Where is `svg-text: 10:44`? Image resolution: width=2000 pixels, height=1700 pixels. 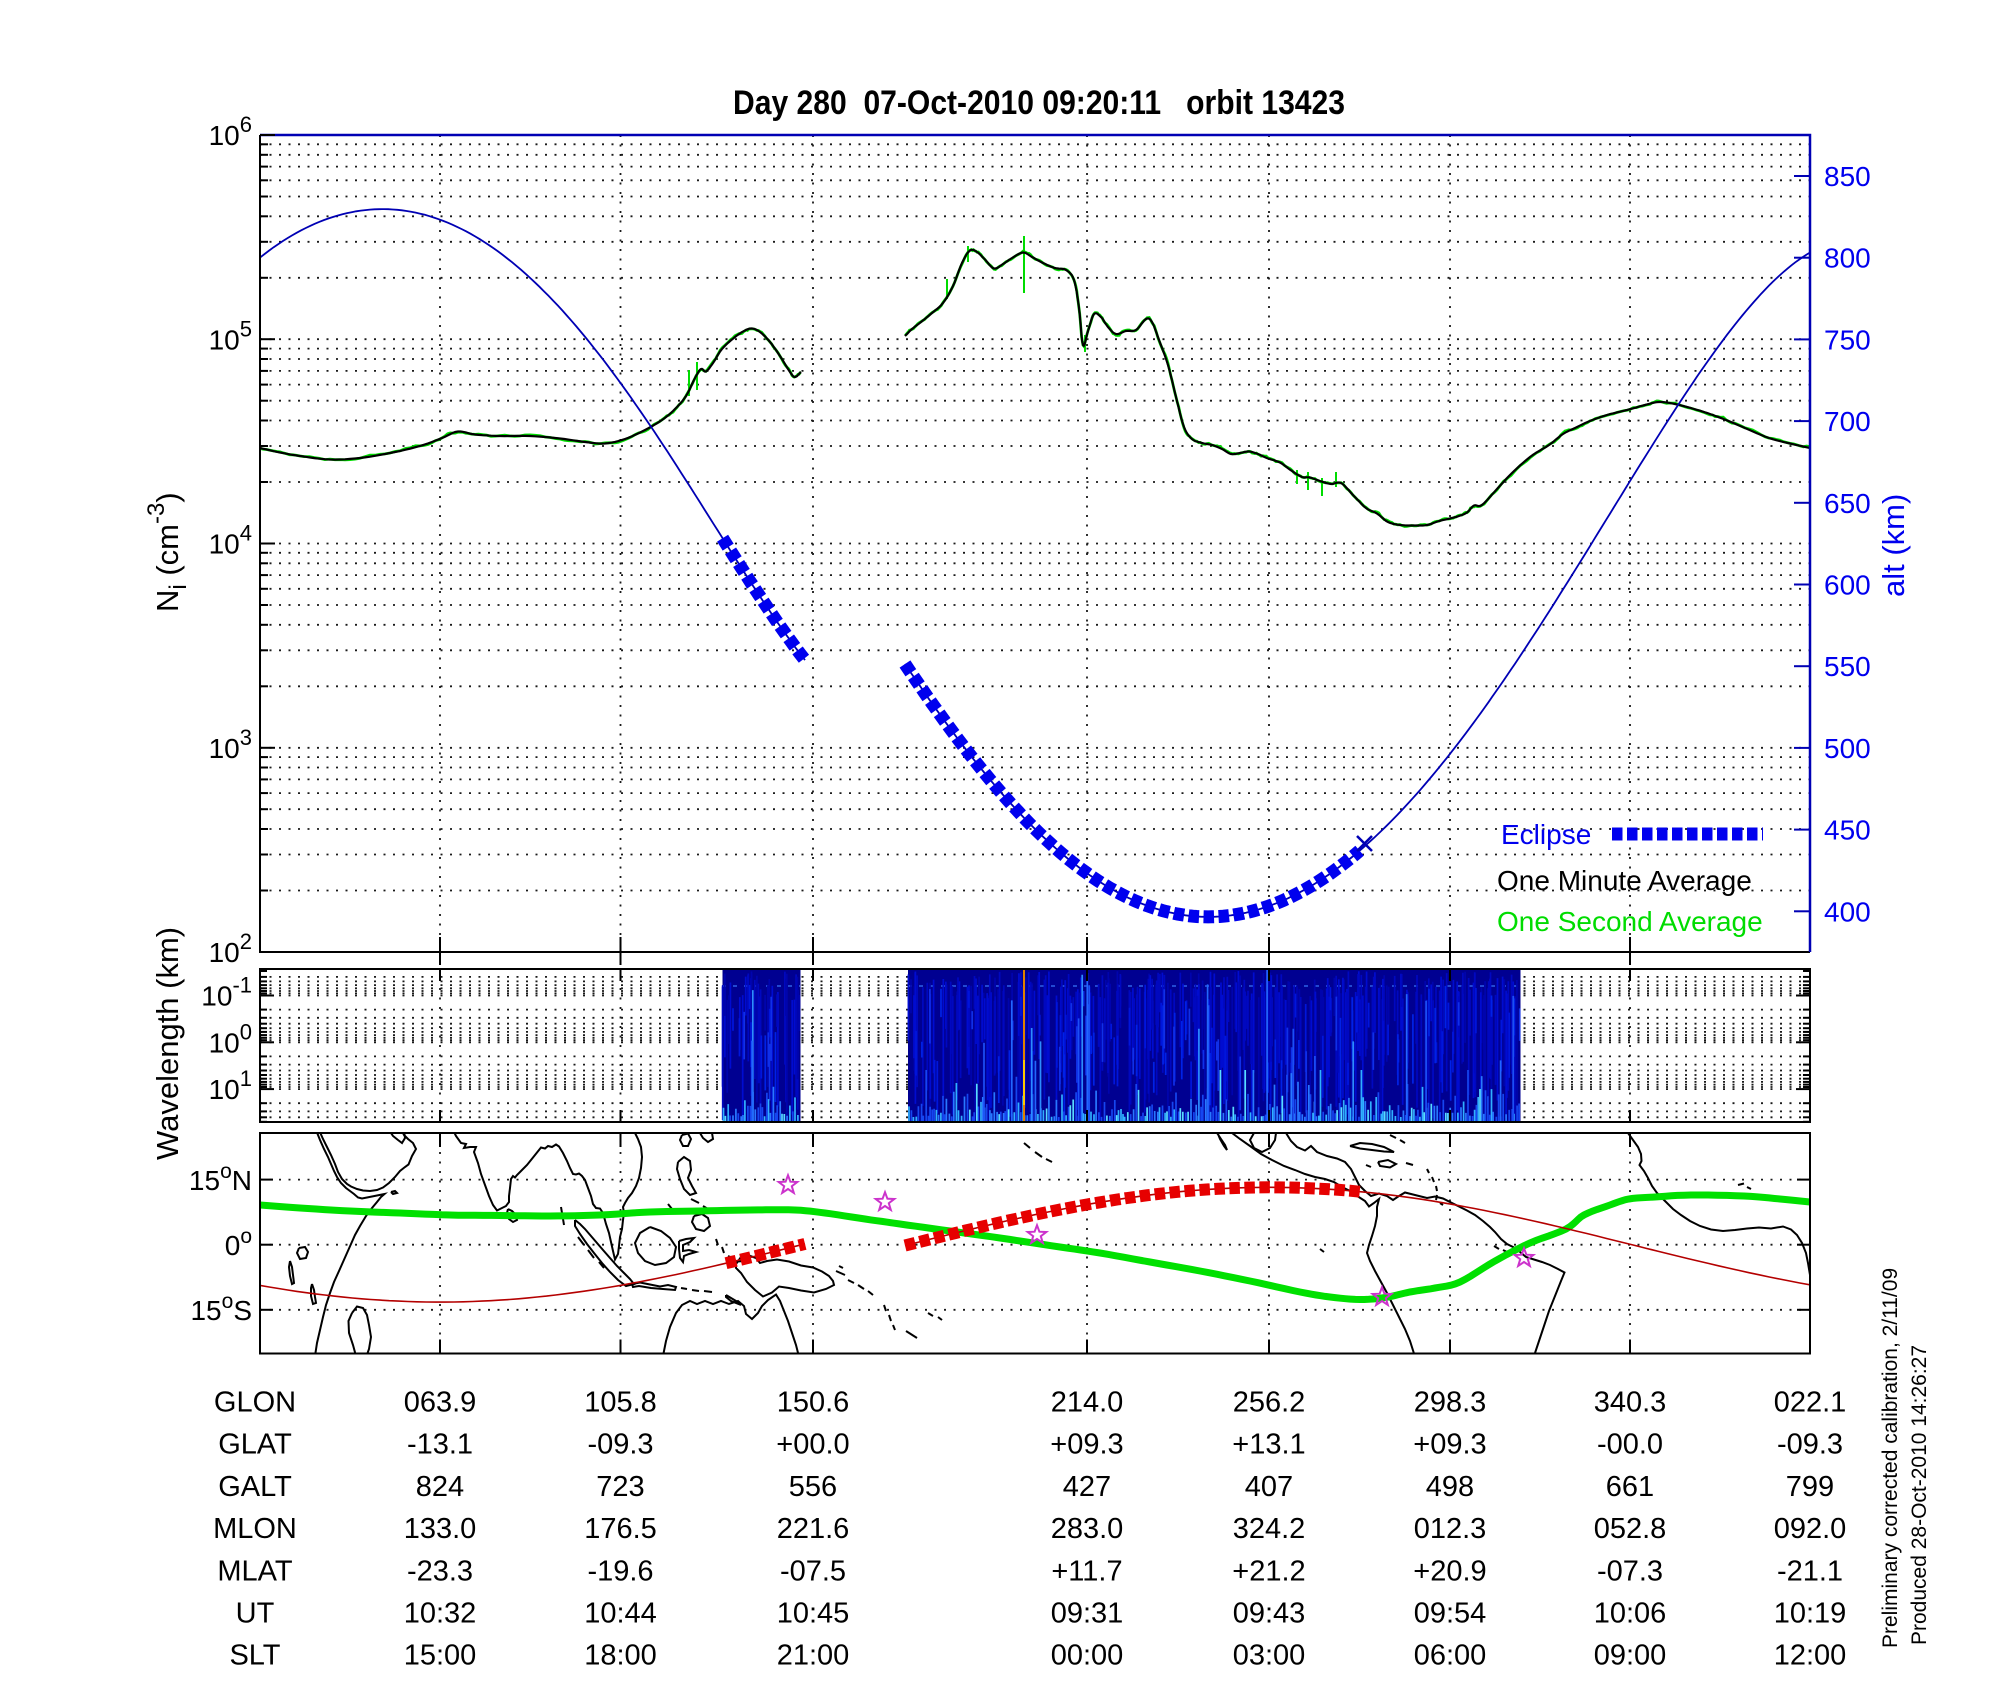 svg-text: 10:44 is located at coordinates (620, 1614).